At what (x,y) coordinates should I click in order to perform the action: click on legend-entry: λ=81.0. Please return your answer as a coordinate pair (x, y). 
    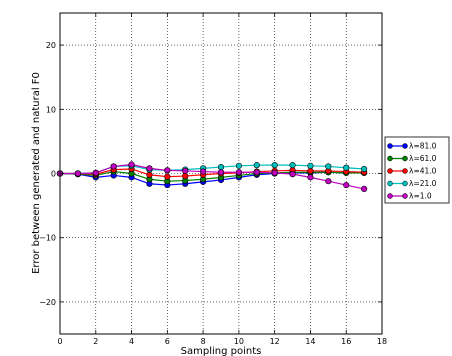
    Looking at the image, I should click on (412, 146).